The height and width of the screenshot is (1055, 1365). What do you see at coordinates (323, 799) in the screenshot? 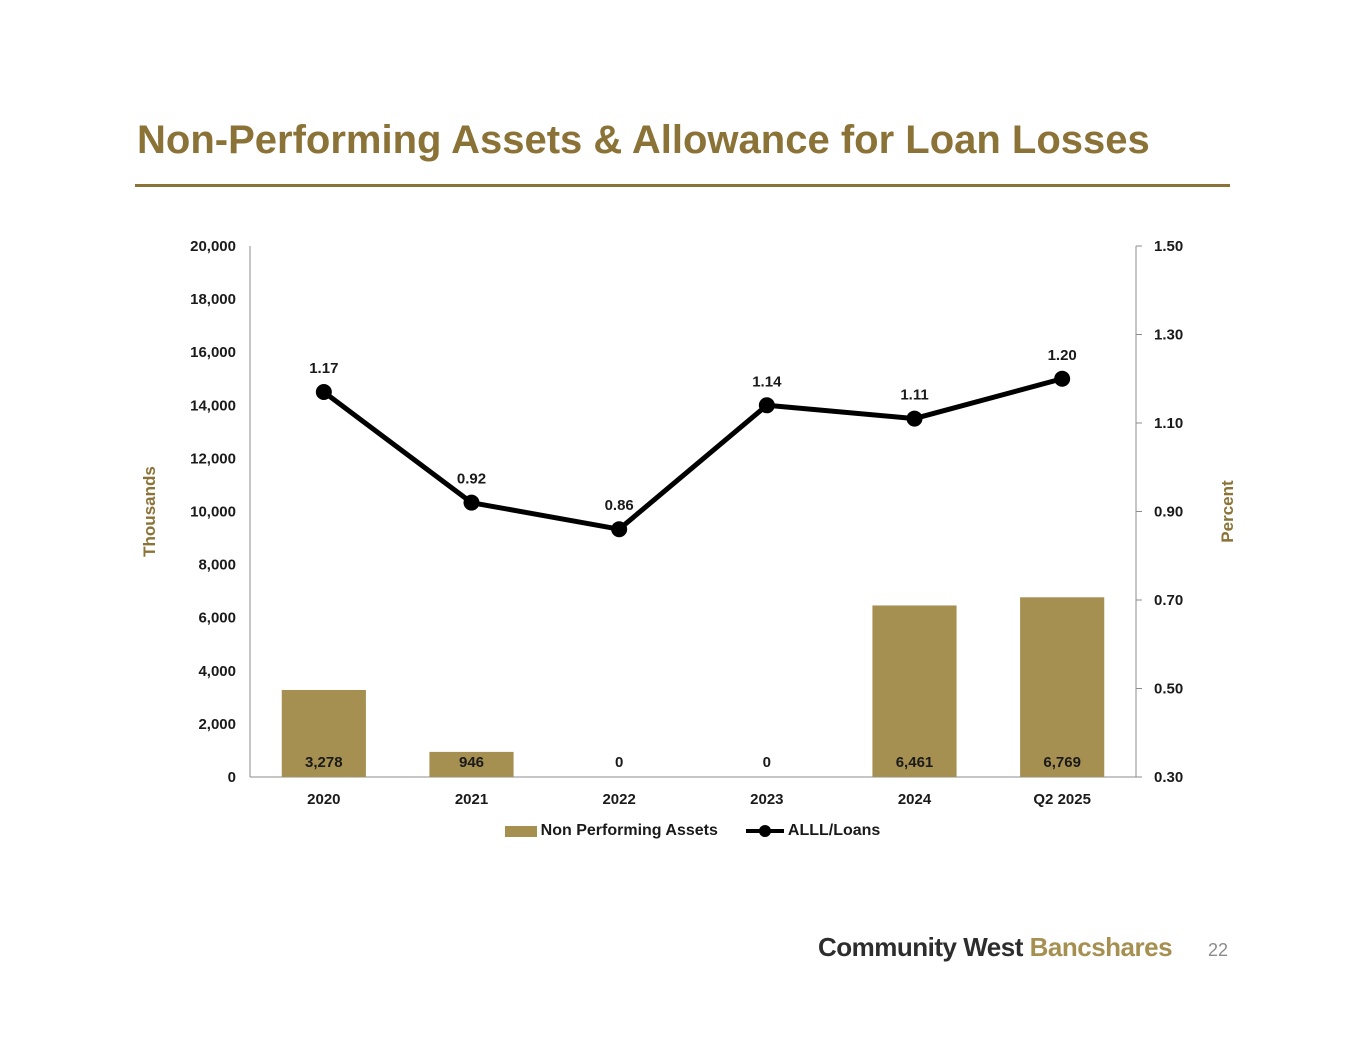
I see `x-tick-label: 2020` at bounding box center [323, 799].